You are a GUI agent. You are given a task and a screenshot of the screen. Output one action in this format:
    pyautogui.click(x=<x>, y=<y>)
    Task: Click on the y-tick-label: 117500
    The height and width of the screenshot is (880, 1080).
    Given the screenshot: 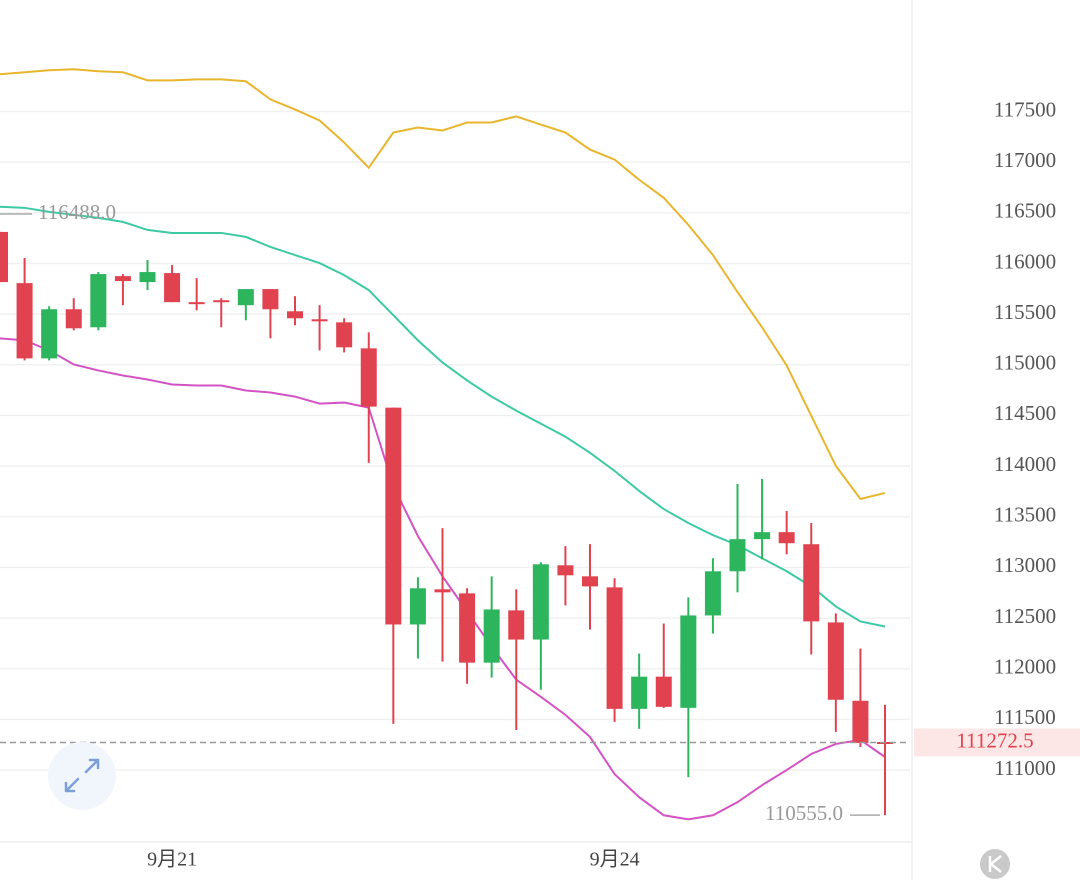 What is the action you would take?
    pyautogui.click(x=1025, y=109)
    